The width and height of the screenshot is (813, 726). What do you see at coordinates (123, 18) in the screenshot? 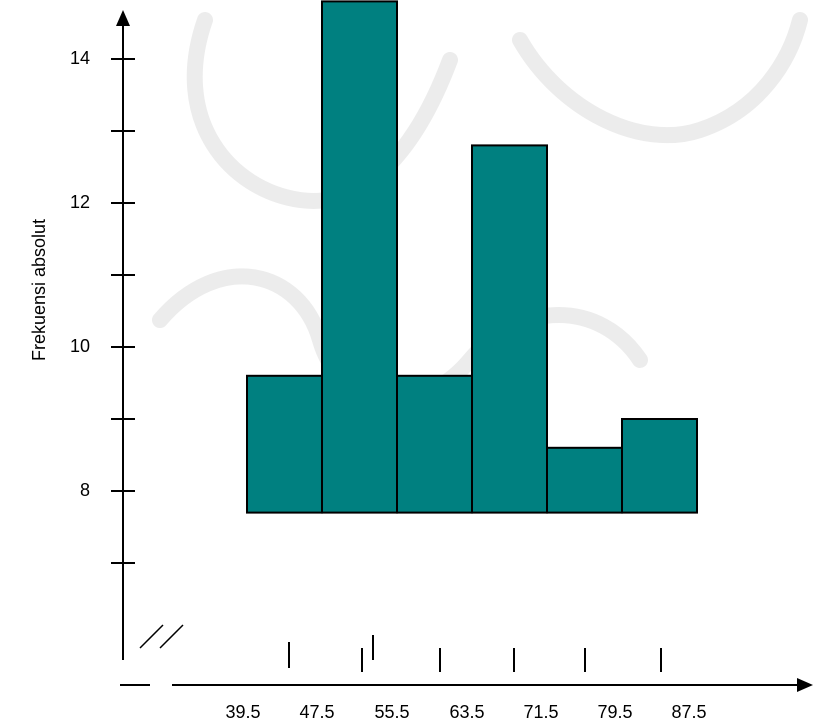
I see `y-axis-arrow` at bounding box center [123, 18].